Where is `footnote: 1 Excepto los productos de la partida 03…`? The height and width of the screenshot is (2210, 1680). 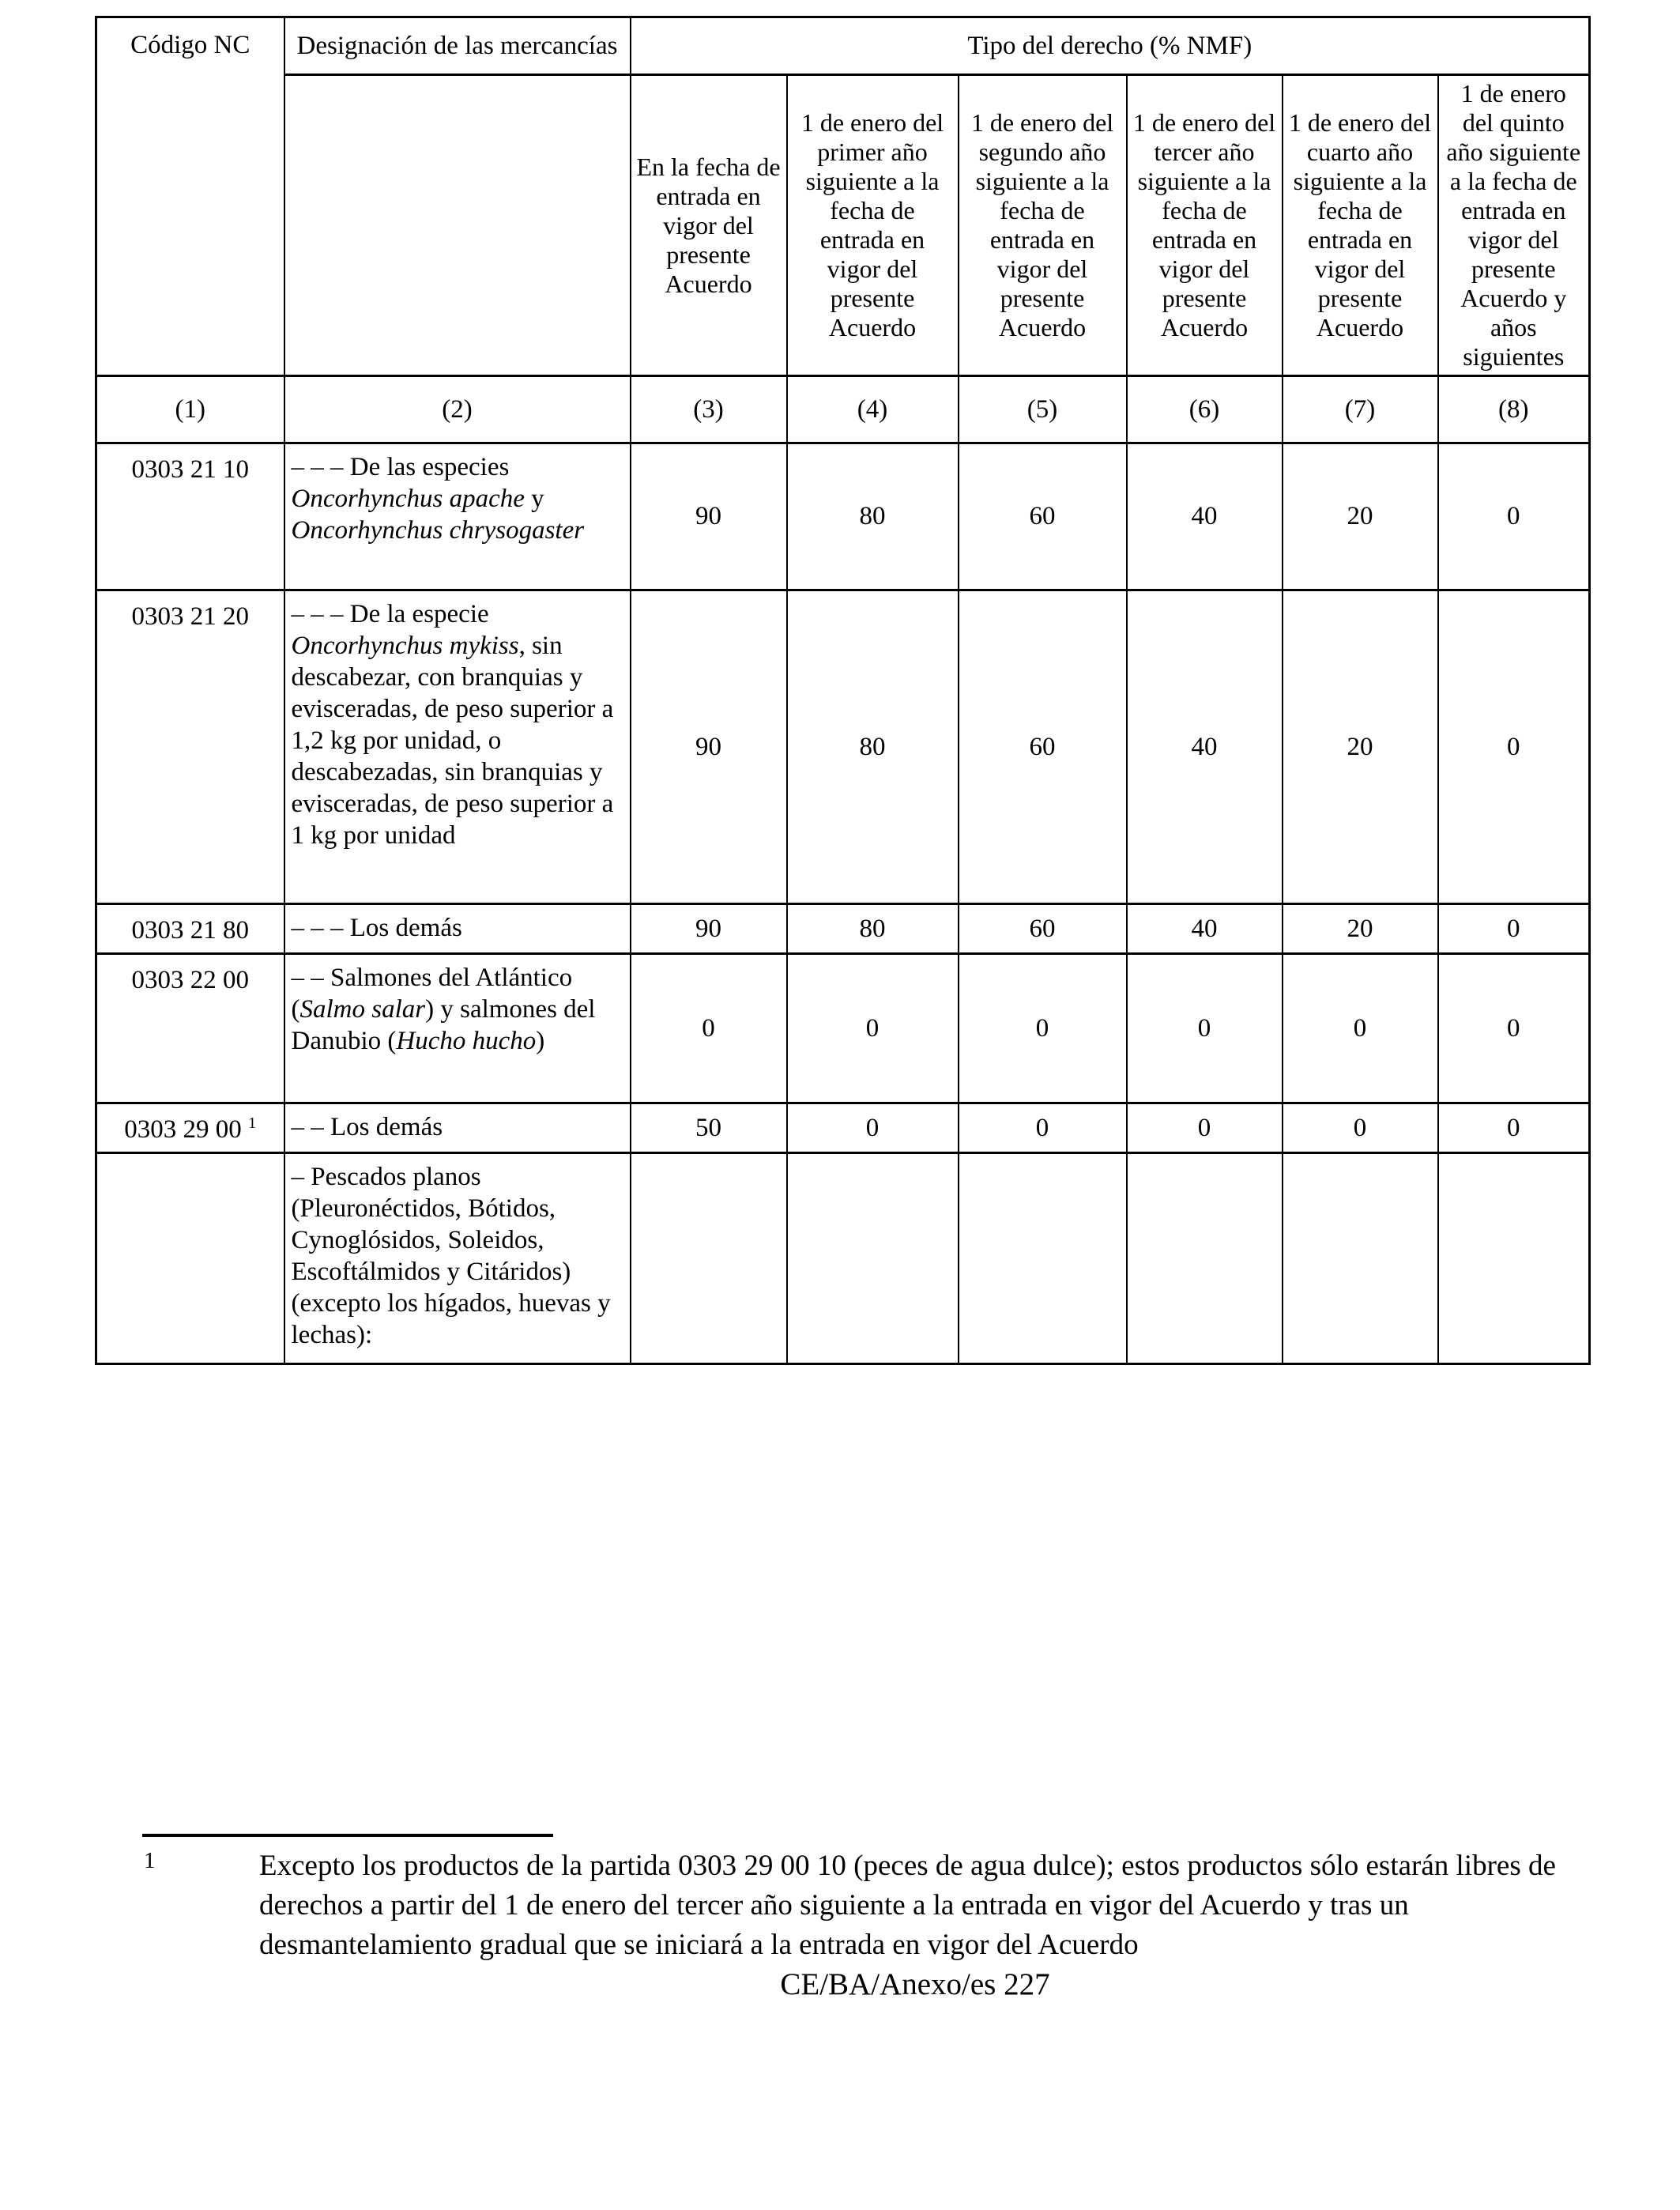
footnote: 1 Excepto los productos de la partida 03… is located at coordinates (912, 1905).